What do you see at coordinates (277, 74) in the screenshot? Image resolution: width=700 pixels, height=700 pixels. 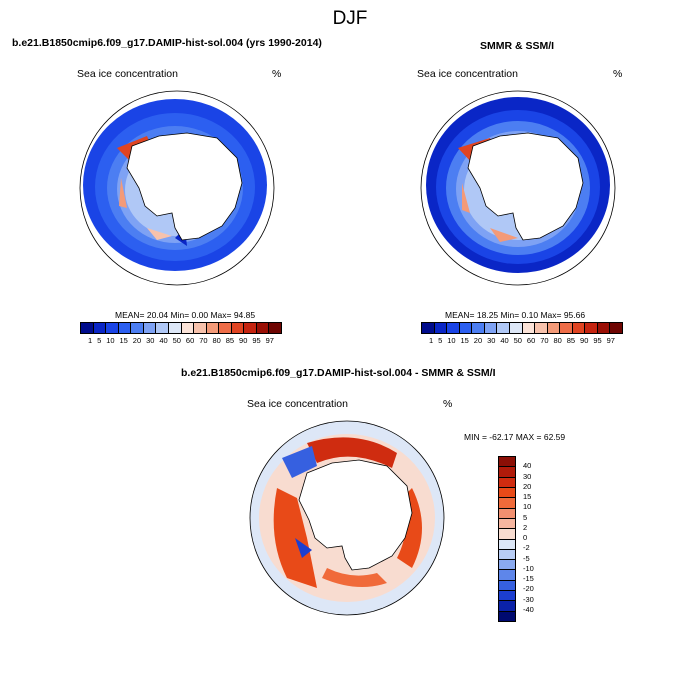 I see `panel1-units: %` at bounding box center [277, 74].